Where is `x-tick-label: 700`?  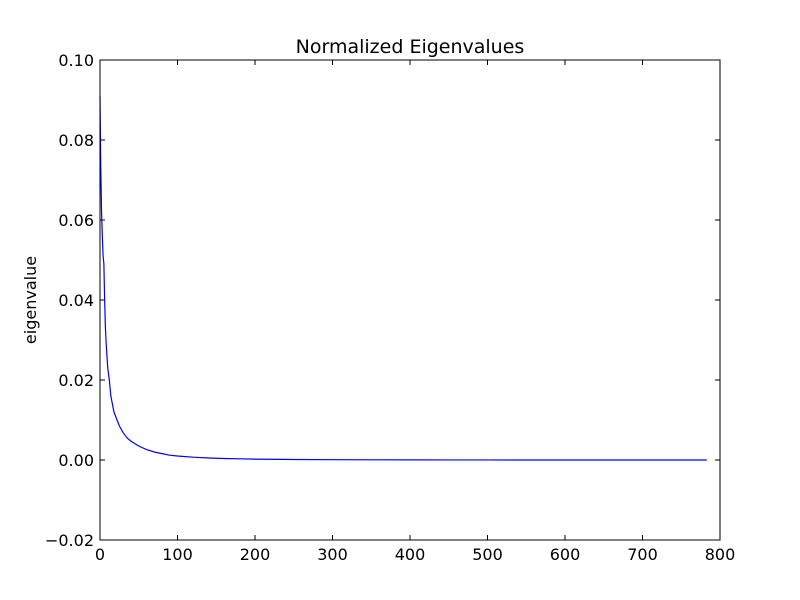
x-tick-label: 700 is located at coordinates (642, 554).